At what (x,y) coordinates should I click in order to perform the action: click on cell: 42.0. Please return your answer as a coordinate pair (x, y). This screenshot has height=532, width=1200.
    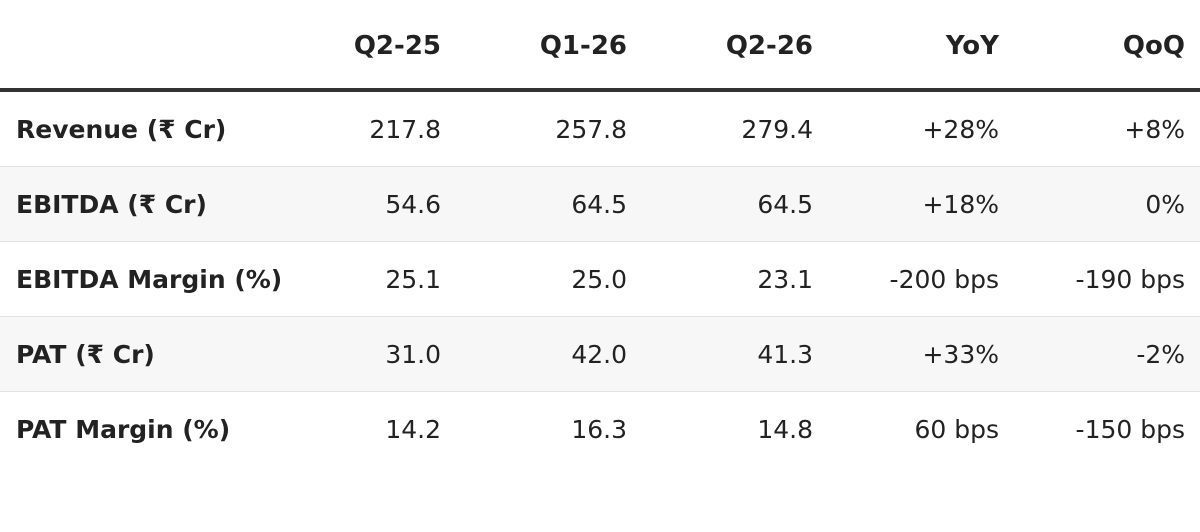
    Looking at the image, I should click on (549, 354).